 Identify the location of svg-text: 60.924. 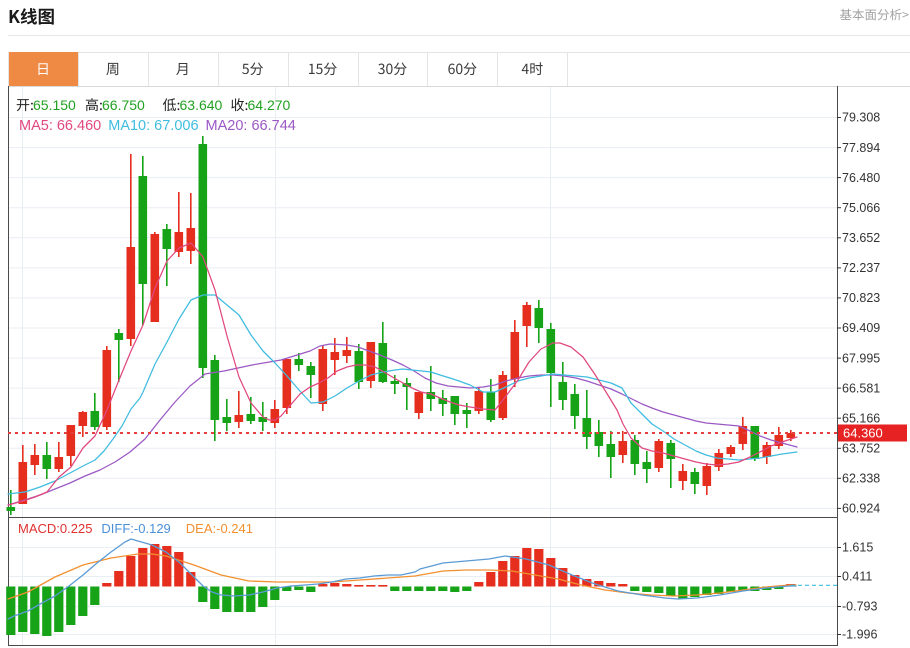
(861, 509).